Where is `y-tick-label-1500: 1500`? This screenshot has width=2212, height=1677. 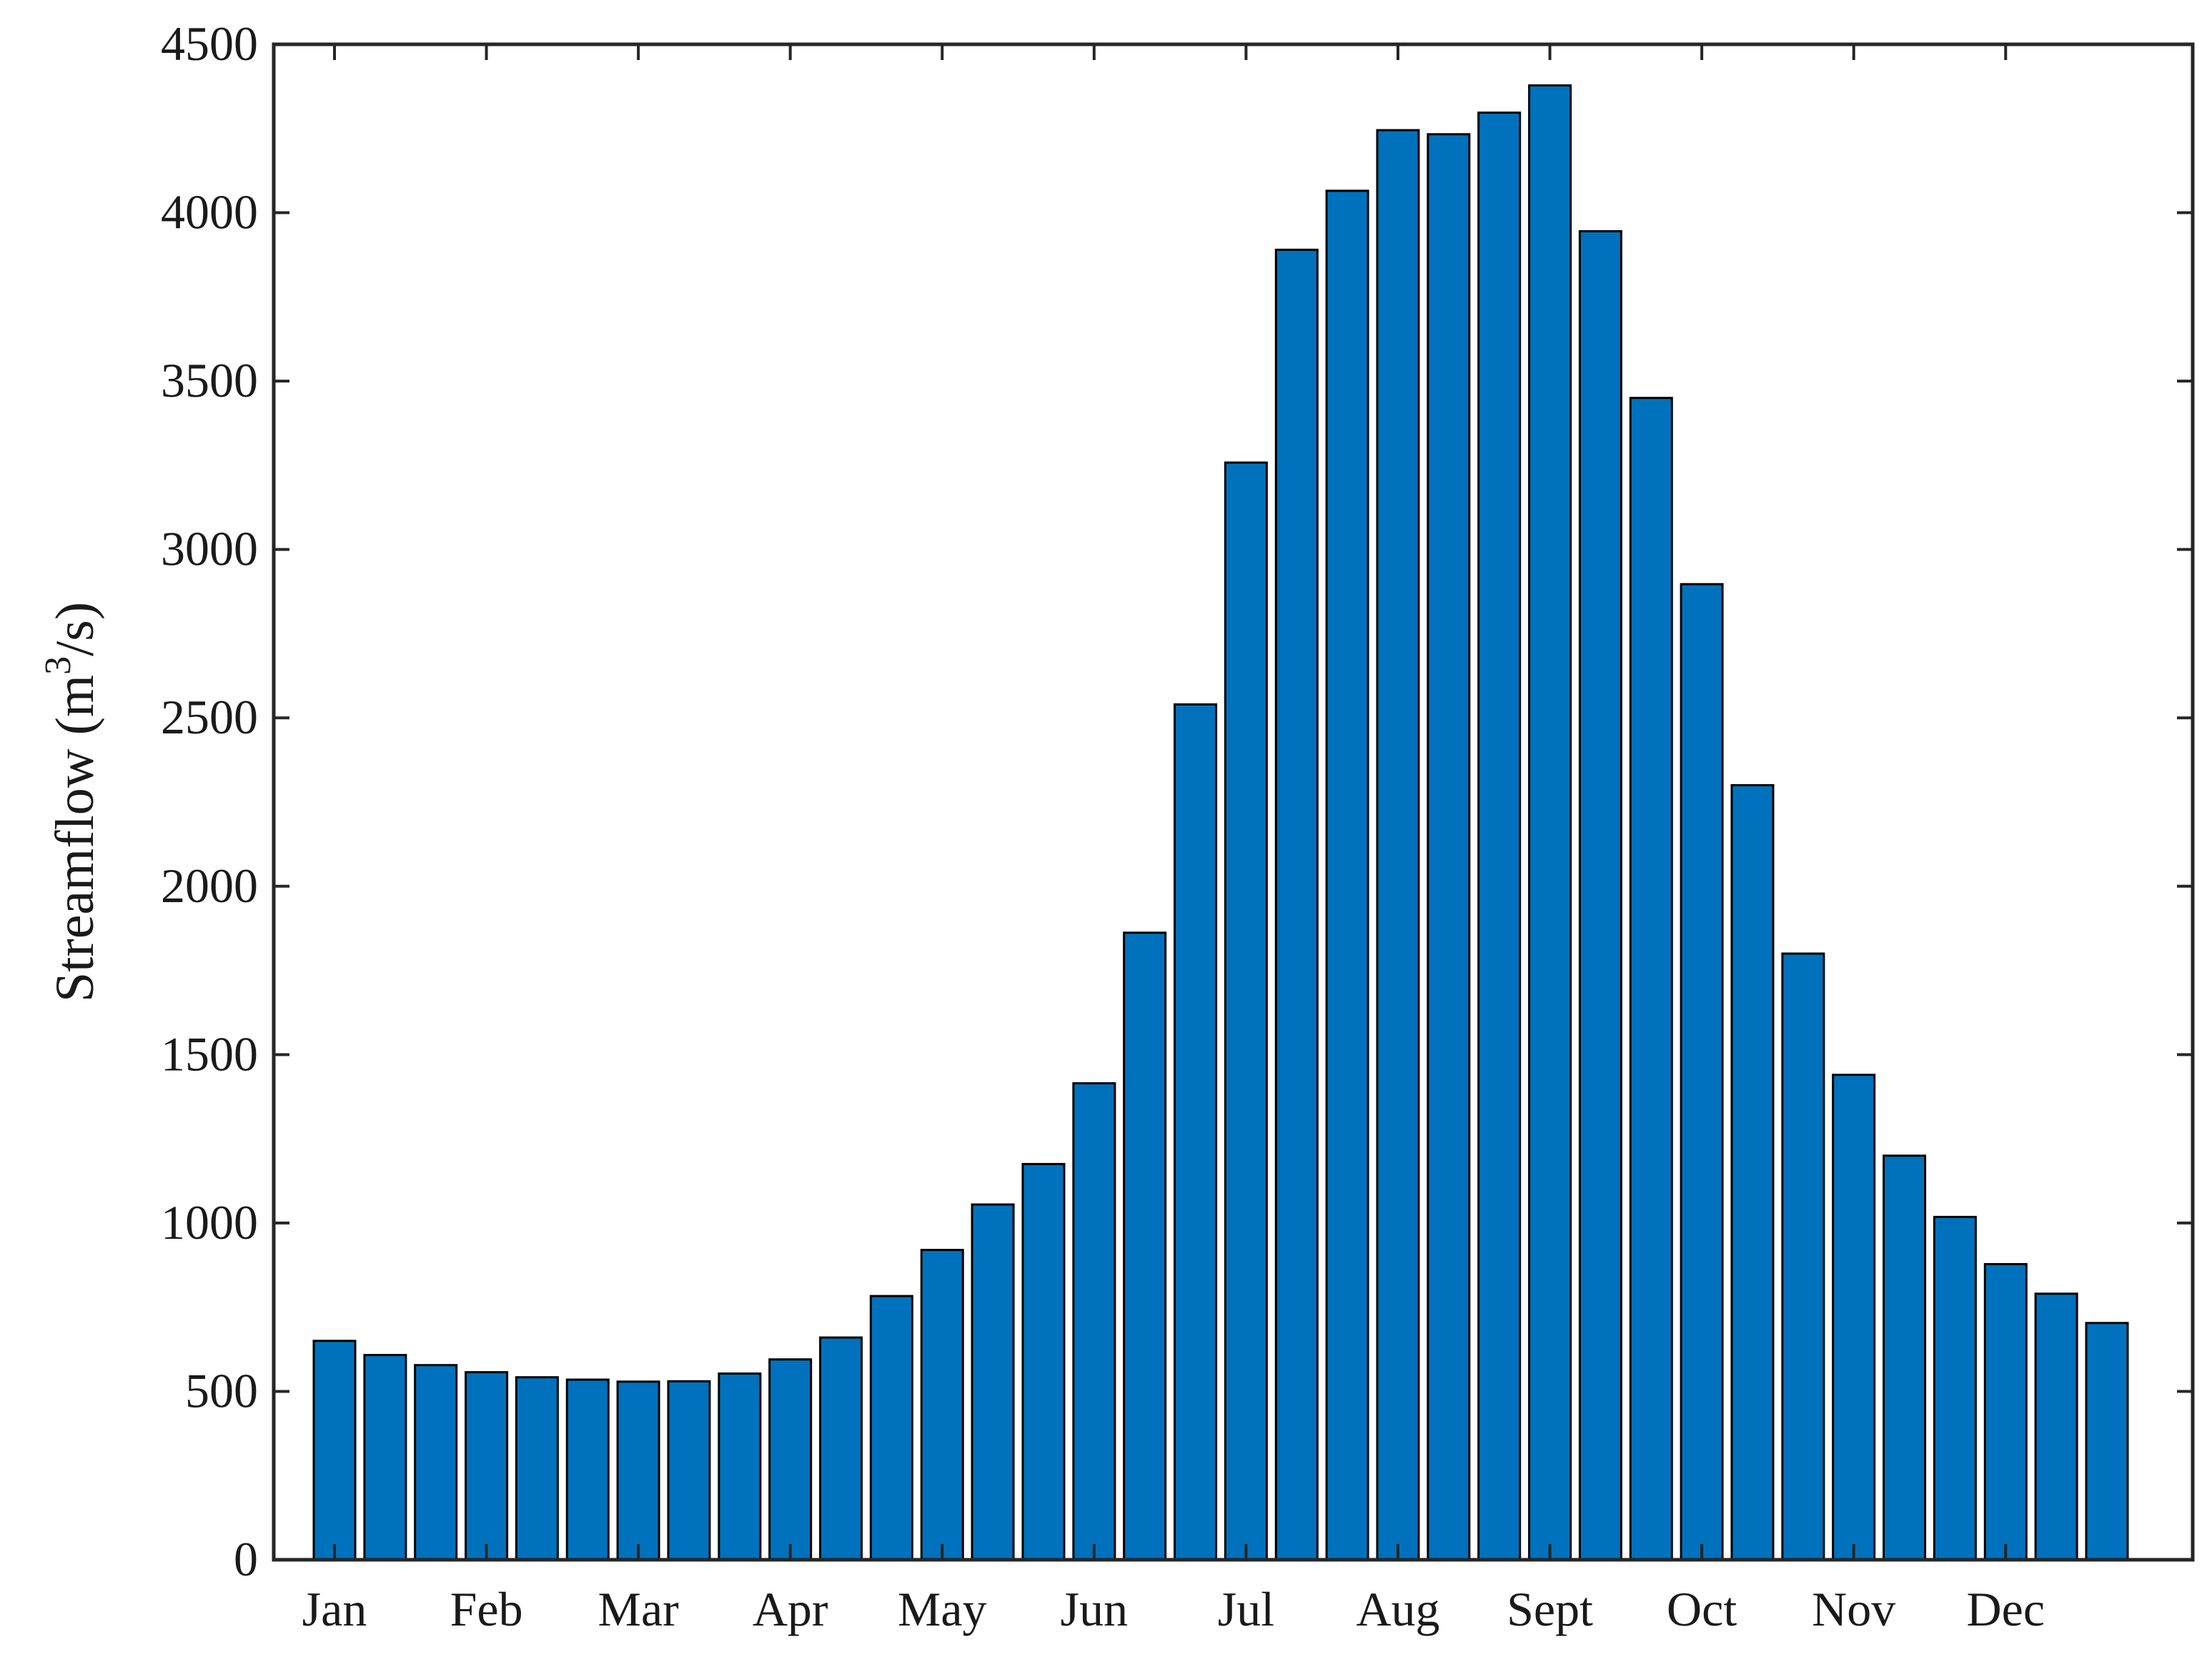 y-tick-label-1500: 1500 is located at coordinates (209, 1054).